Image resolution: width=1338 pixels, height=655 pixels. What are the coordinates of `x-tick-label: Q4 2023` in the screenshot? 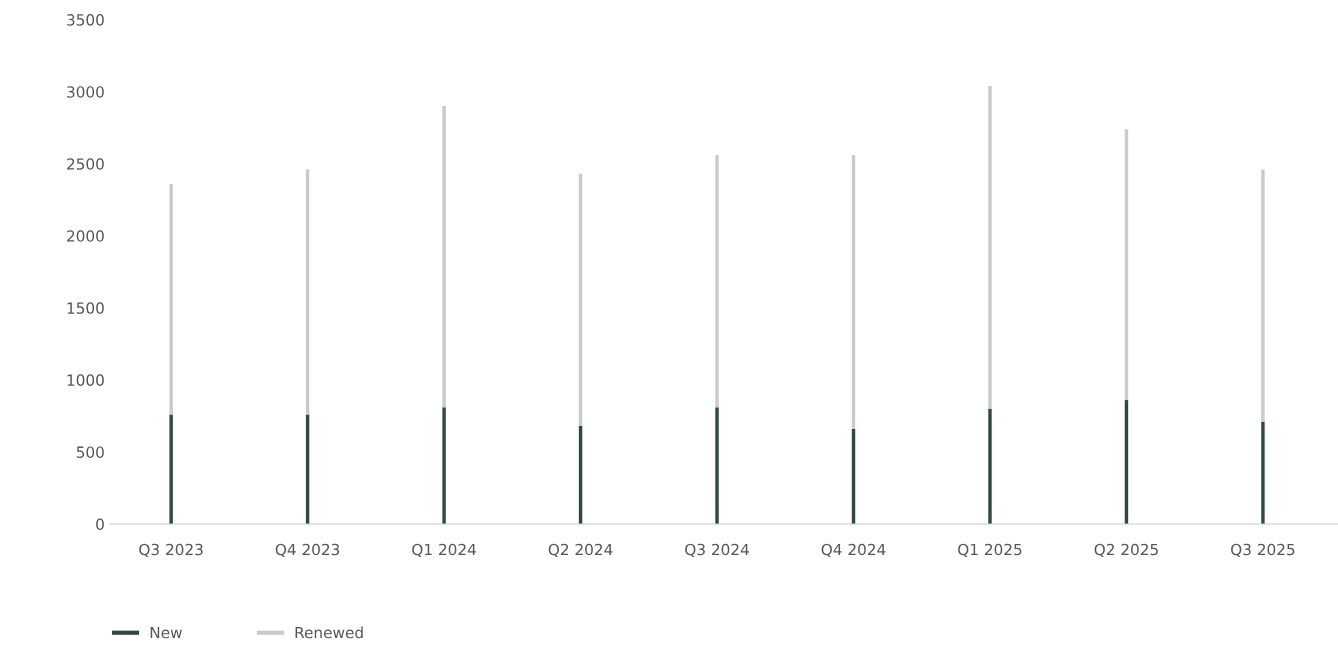 It's located at (307, 550).